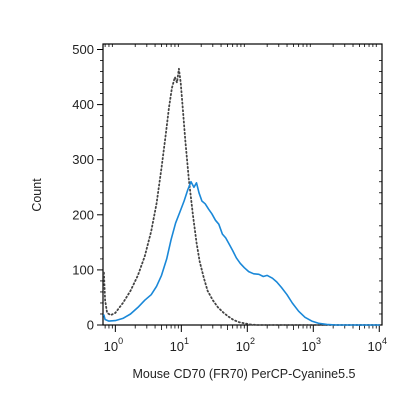 This screenshot has height=400, width=405. Describe the element at coordinates (377, 345) in the screenshot. I see `x-tick-label: 10⁴` at that location.